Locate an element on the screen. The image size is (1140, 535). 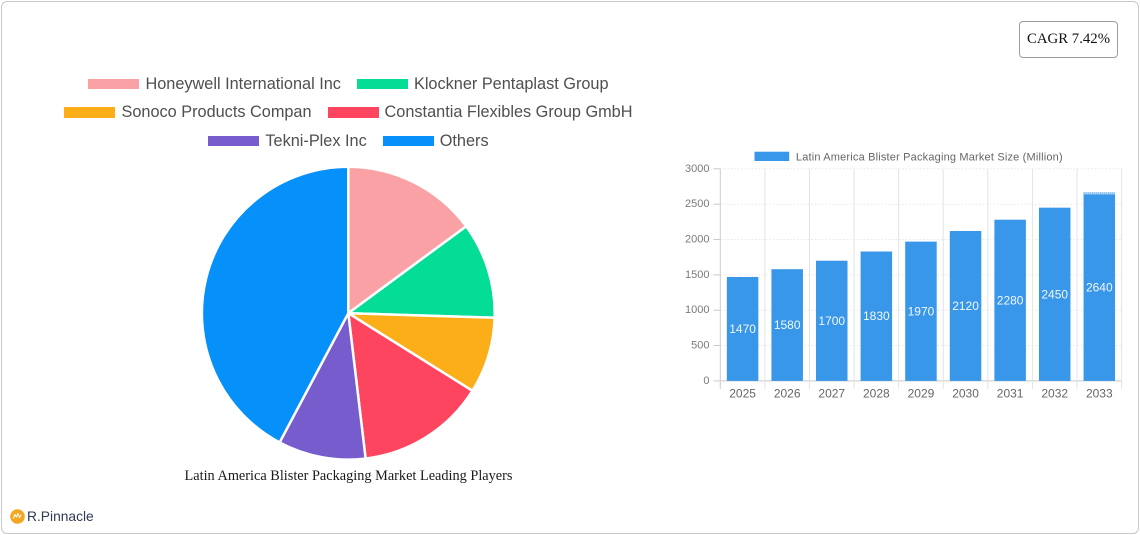
svg-text: 500 is located at coordinates (700, 346).